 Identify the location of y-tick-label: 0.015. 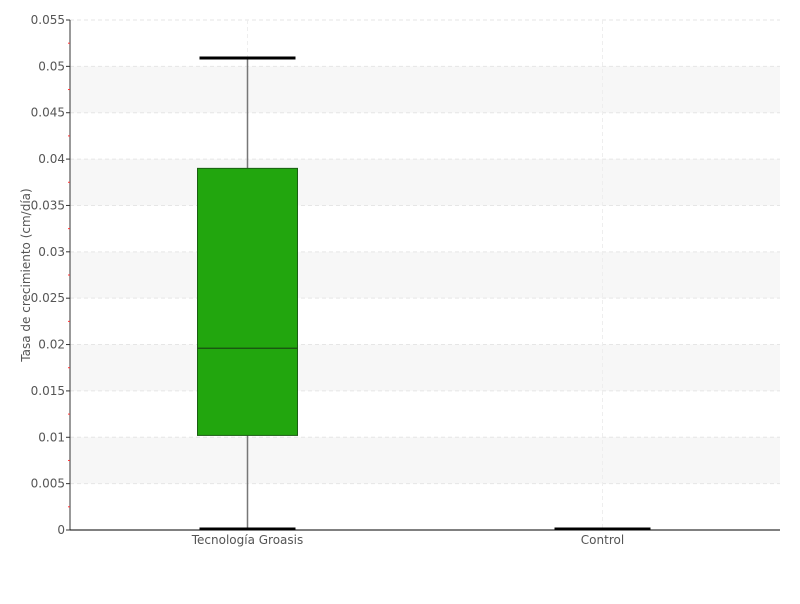
(48, 391).